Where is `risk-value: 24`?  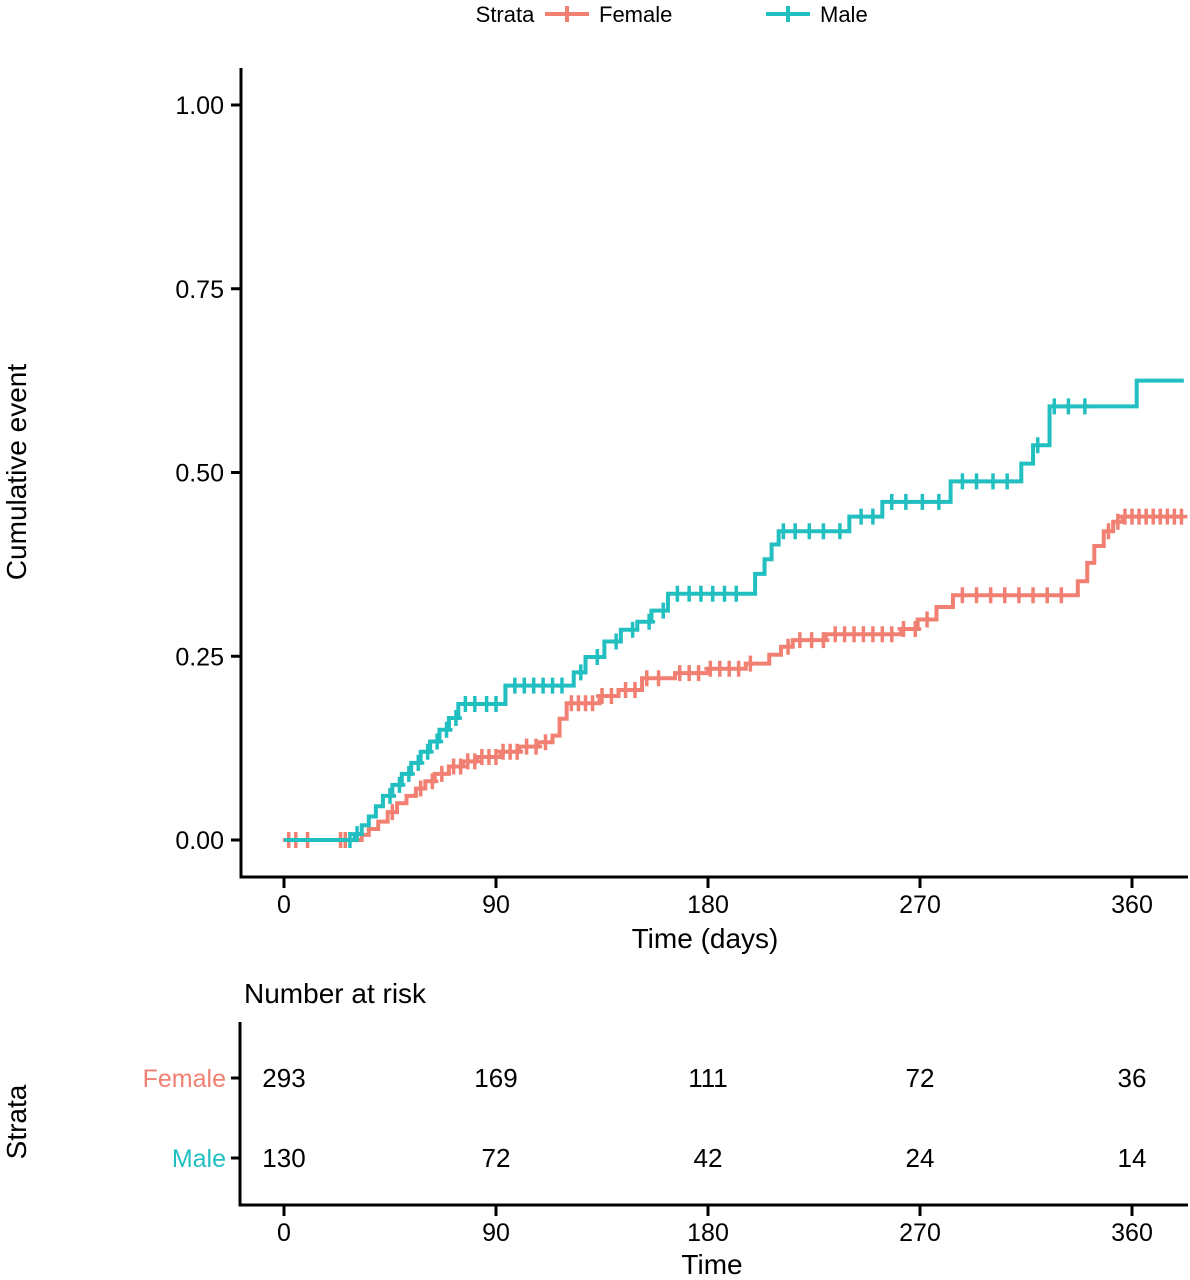 risk-value: 24 is located at coordinates (920, 1158).